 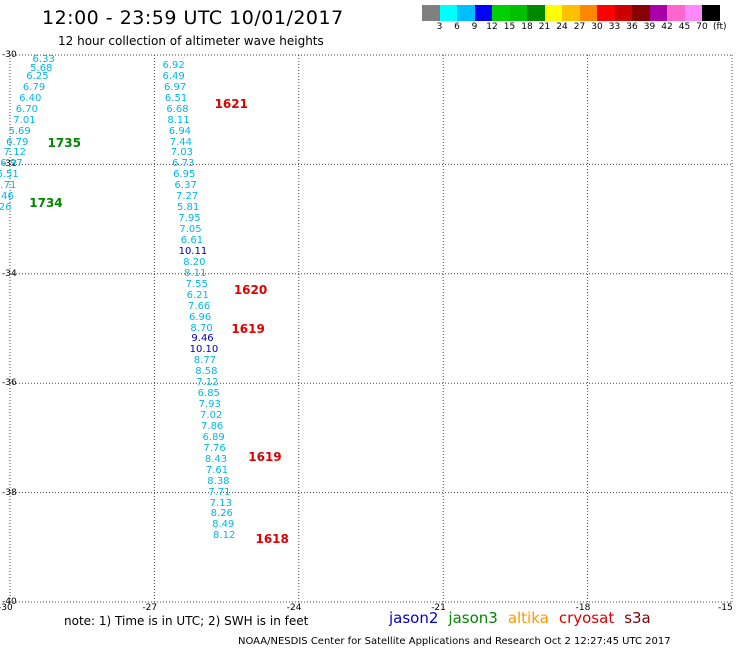 I want to click on legend-entry-altika: altika, so click(x=528, y=618).